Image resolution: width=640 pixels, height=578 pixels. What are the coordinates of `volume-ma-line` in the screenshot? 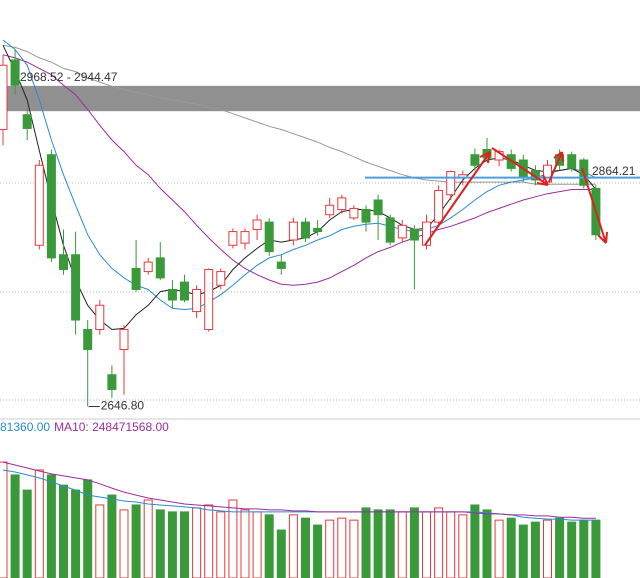 It's located at (299, 490).